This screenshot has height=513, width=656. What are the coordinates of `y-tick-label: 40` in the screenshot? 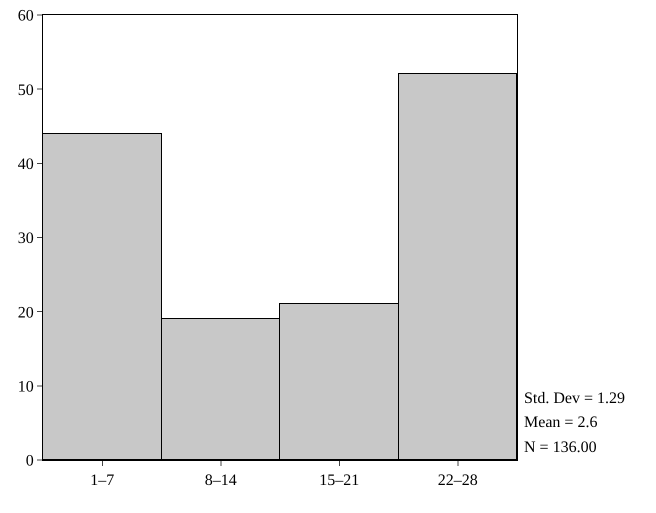 It's located at (26, 164).